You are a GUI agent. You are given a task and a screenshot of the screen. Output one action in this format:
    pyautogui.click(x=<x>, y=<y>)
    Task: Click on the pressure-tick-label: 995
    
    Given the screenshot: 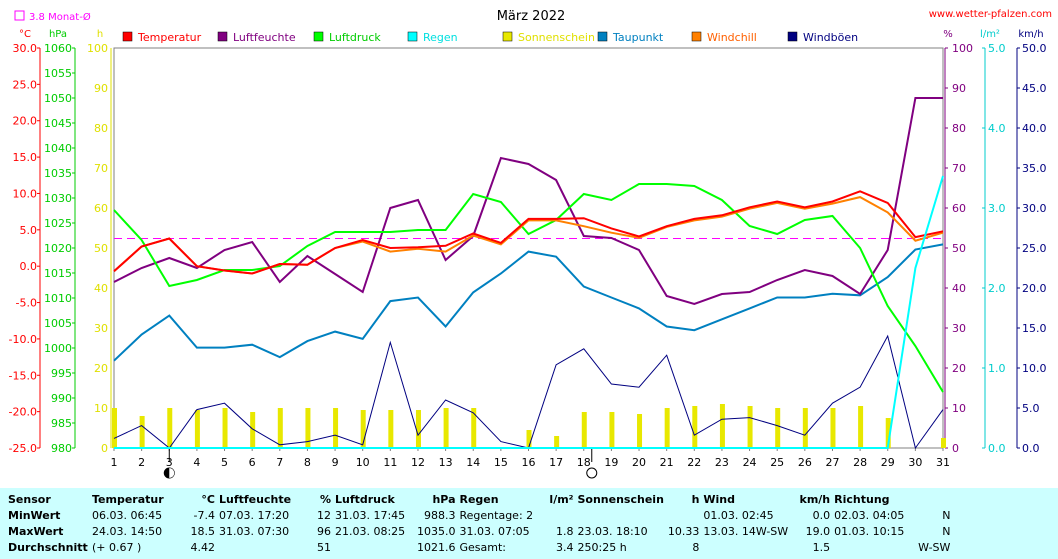 What is the action you would take?
    pyautogui.click(x=61, y=373)
    